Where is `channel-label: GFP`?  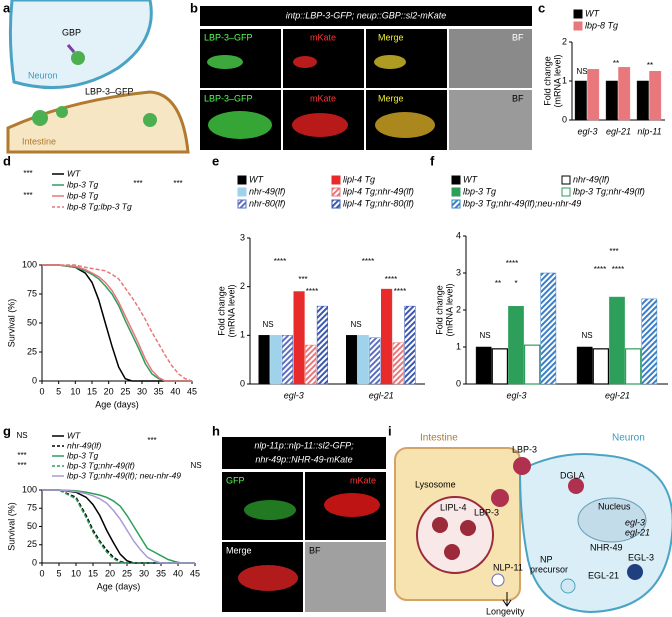
channel-label: GFP is located at coordinates (235, 480).